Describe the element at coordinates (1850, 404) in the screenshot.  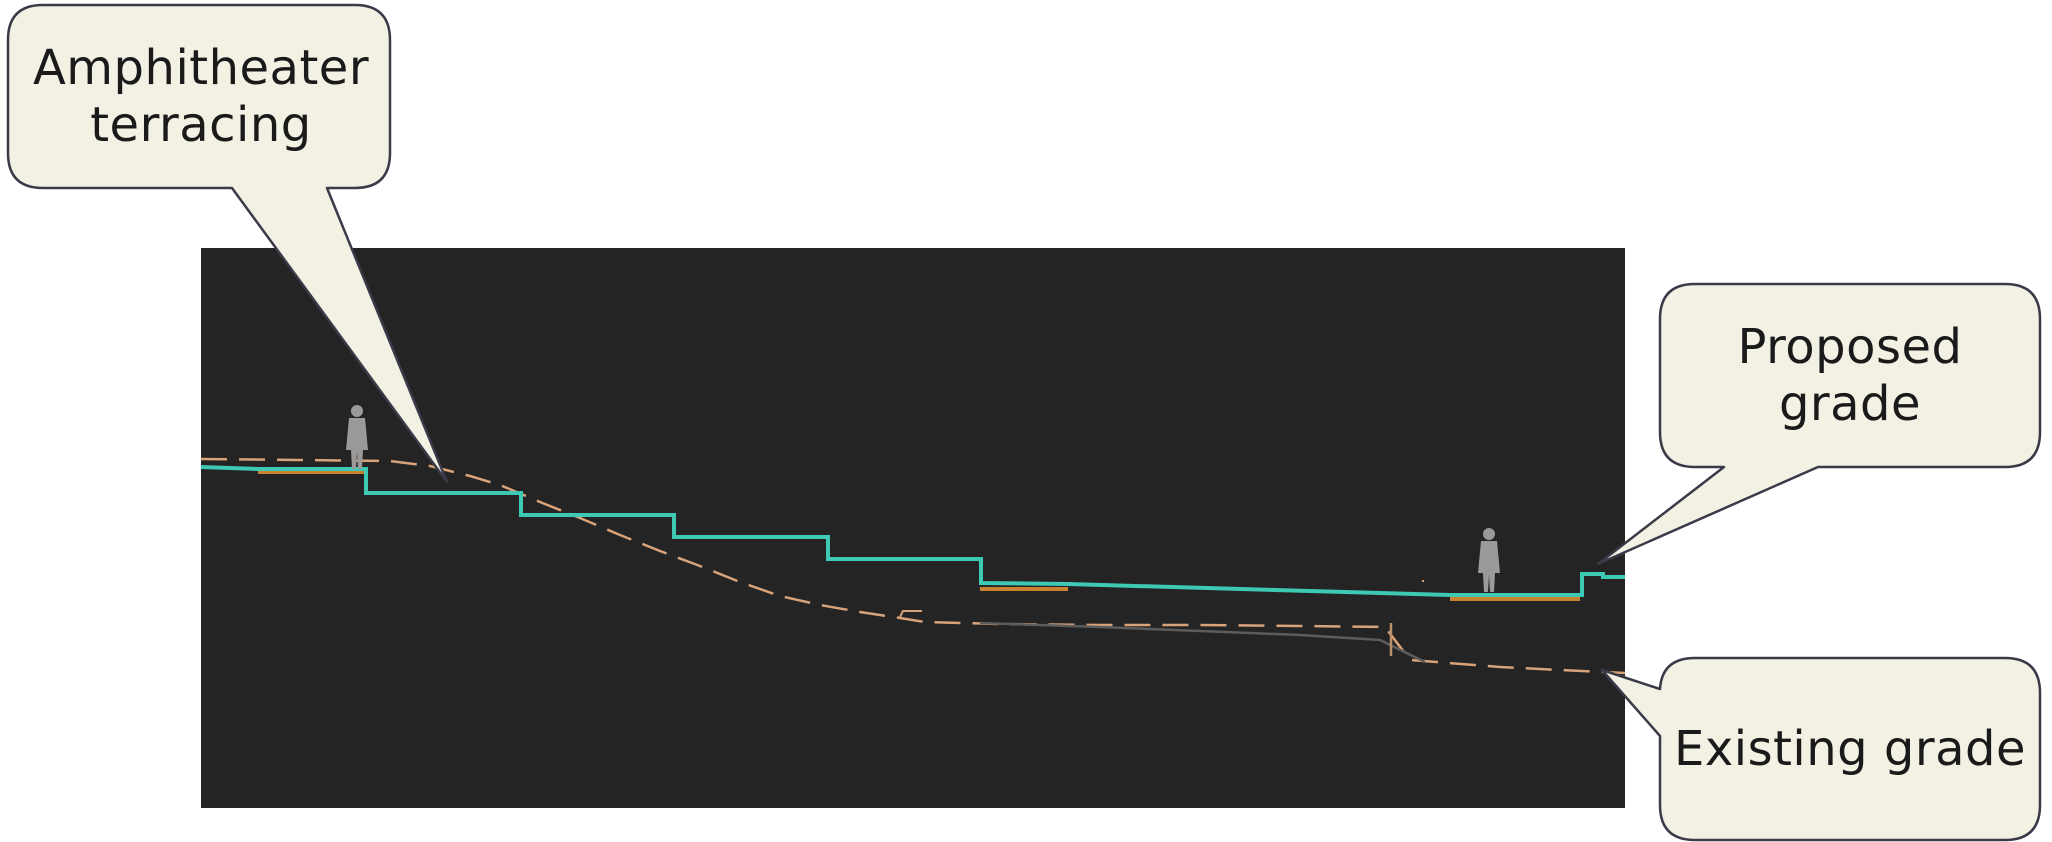
I see `proposed-label-line2: grade` at that location.